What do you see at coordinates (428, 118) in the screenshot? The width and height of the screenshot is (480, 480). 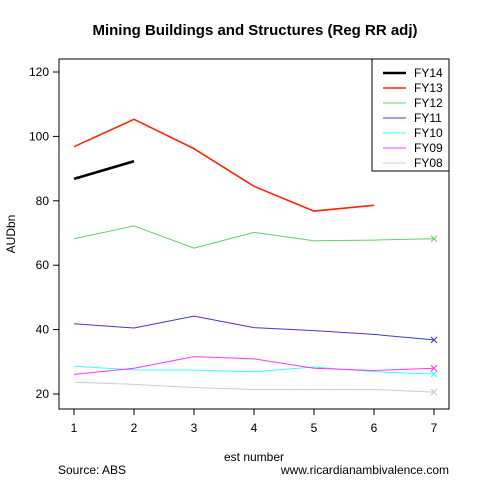 I see `legend-label: FY11` at bounding box center [428, 118].